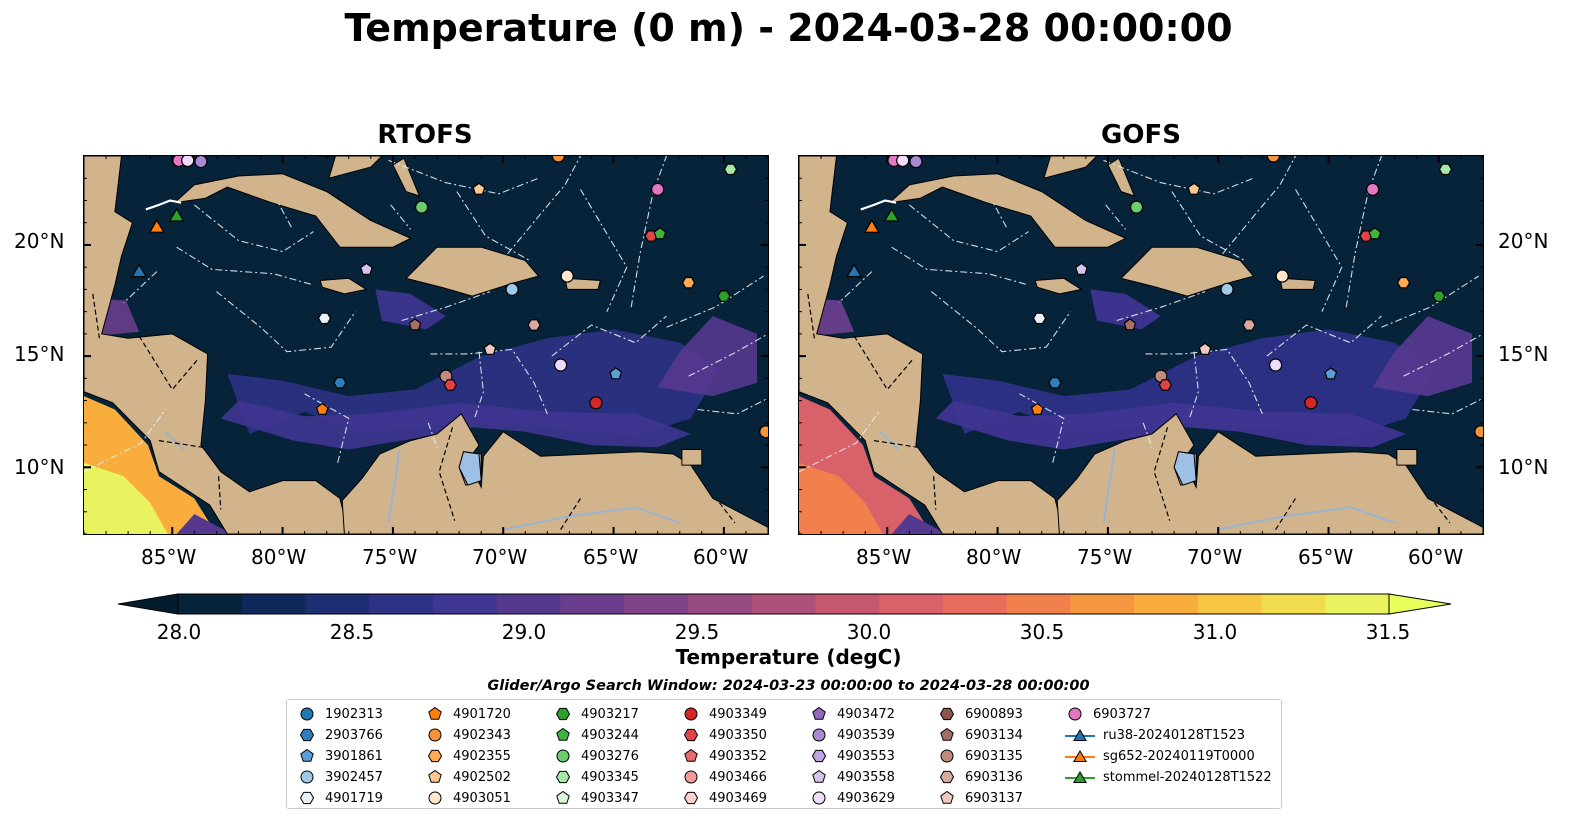 The height and width of the screenshot is (826, 1577). What do you see at coordinates (1297, 283) in the screenshot?
I see `land-puertorico` at bounding box center [1297, 283].